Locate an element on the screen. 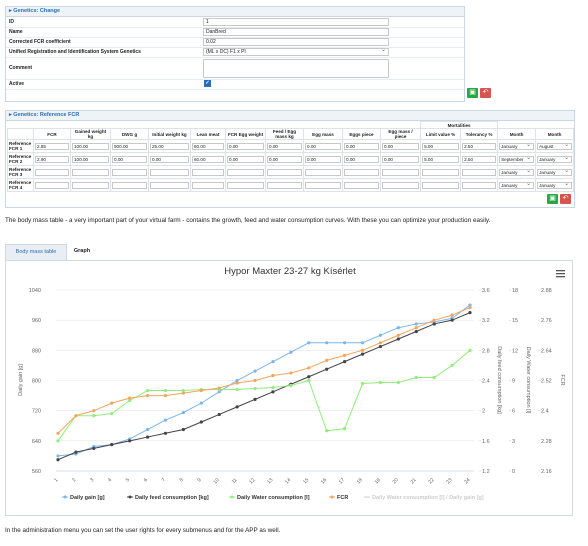 Image resolution: width=588 pixels, height=546 pixels. field-input: 1 is located at coordinates (296, 22).